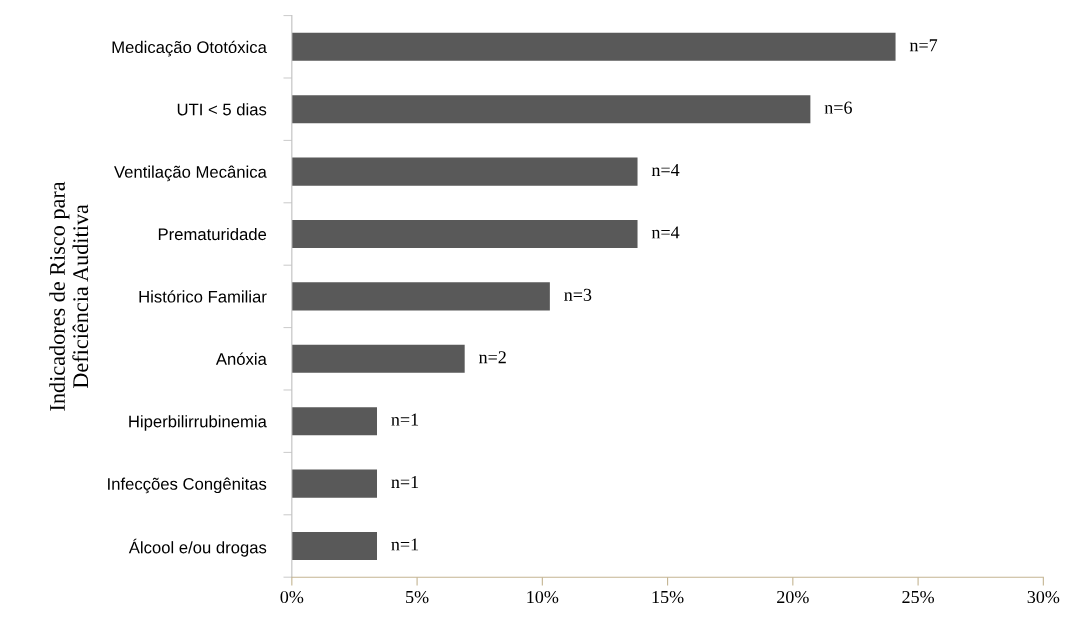  Describe the element at coordinates (1043, 597) in the screenshot. I see `x-tick-label: 30%` at that location.